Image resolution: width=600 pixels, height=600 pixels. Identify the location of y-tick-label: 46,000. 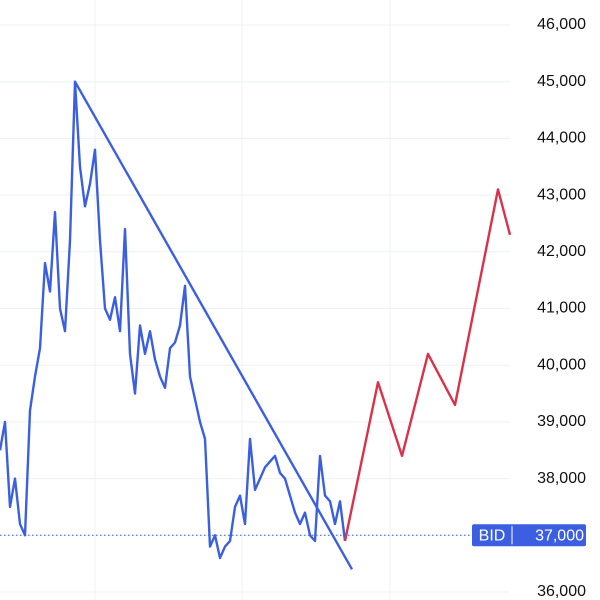
(561, 24).